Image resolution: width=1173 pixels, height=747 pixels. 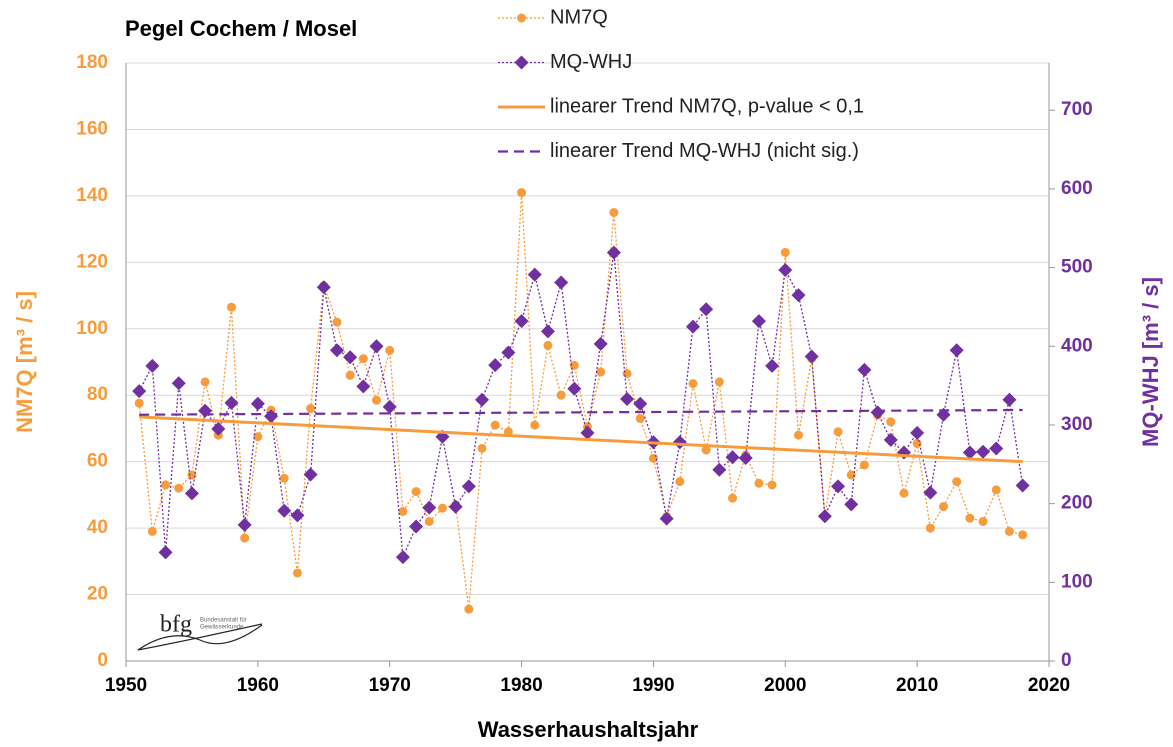 I want to click on y2-tick-label: 0, so click(x=1066, y=660).